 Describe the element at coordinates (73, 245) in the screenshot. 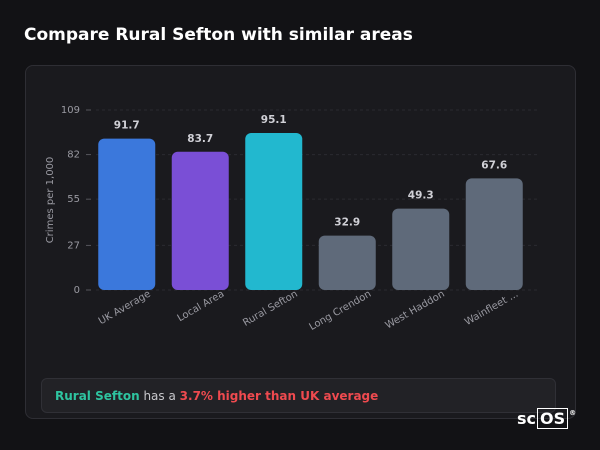

I see `y-tick-label: 27` at that location.